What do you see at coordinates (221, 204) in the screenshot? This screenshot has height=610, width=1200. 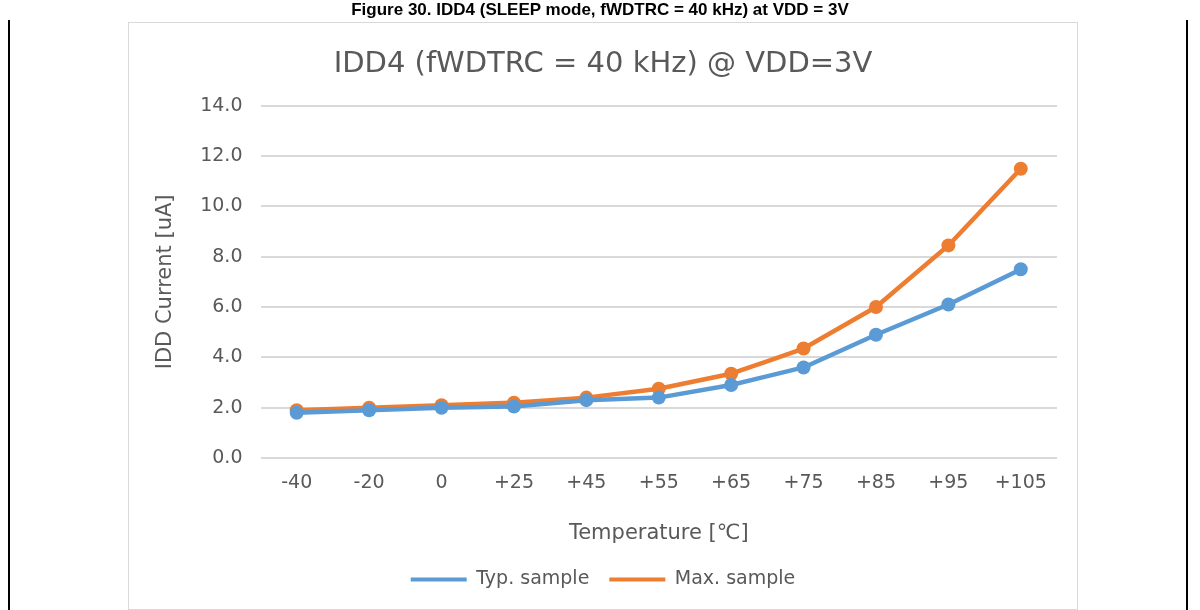 I see `y-tick-label: 10.0` at bounding box center [221, 204].